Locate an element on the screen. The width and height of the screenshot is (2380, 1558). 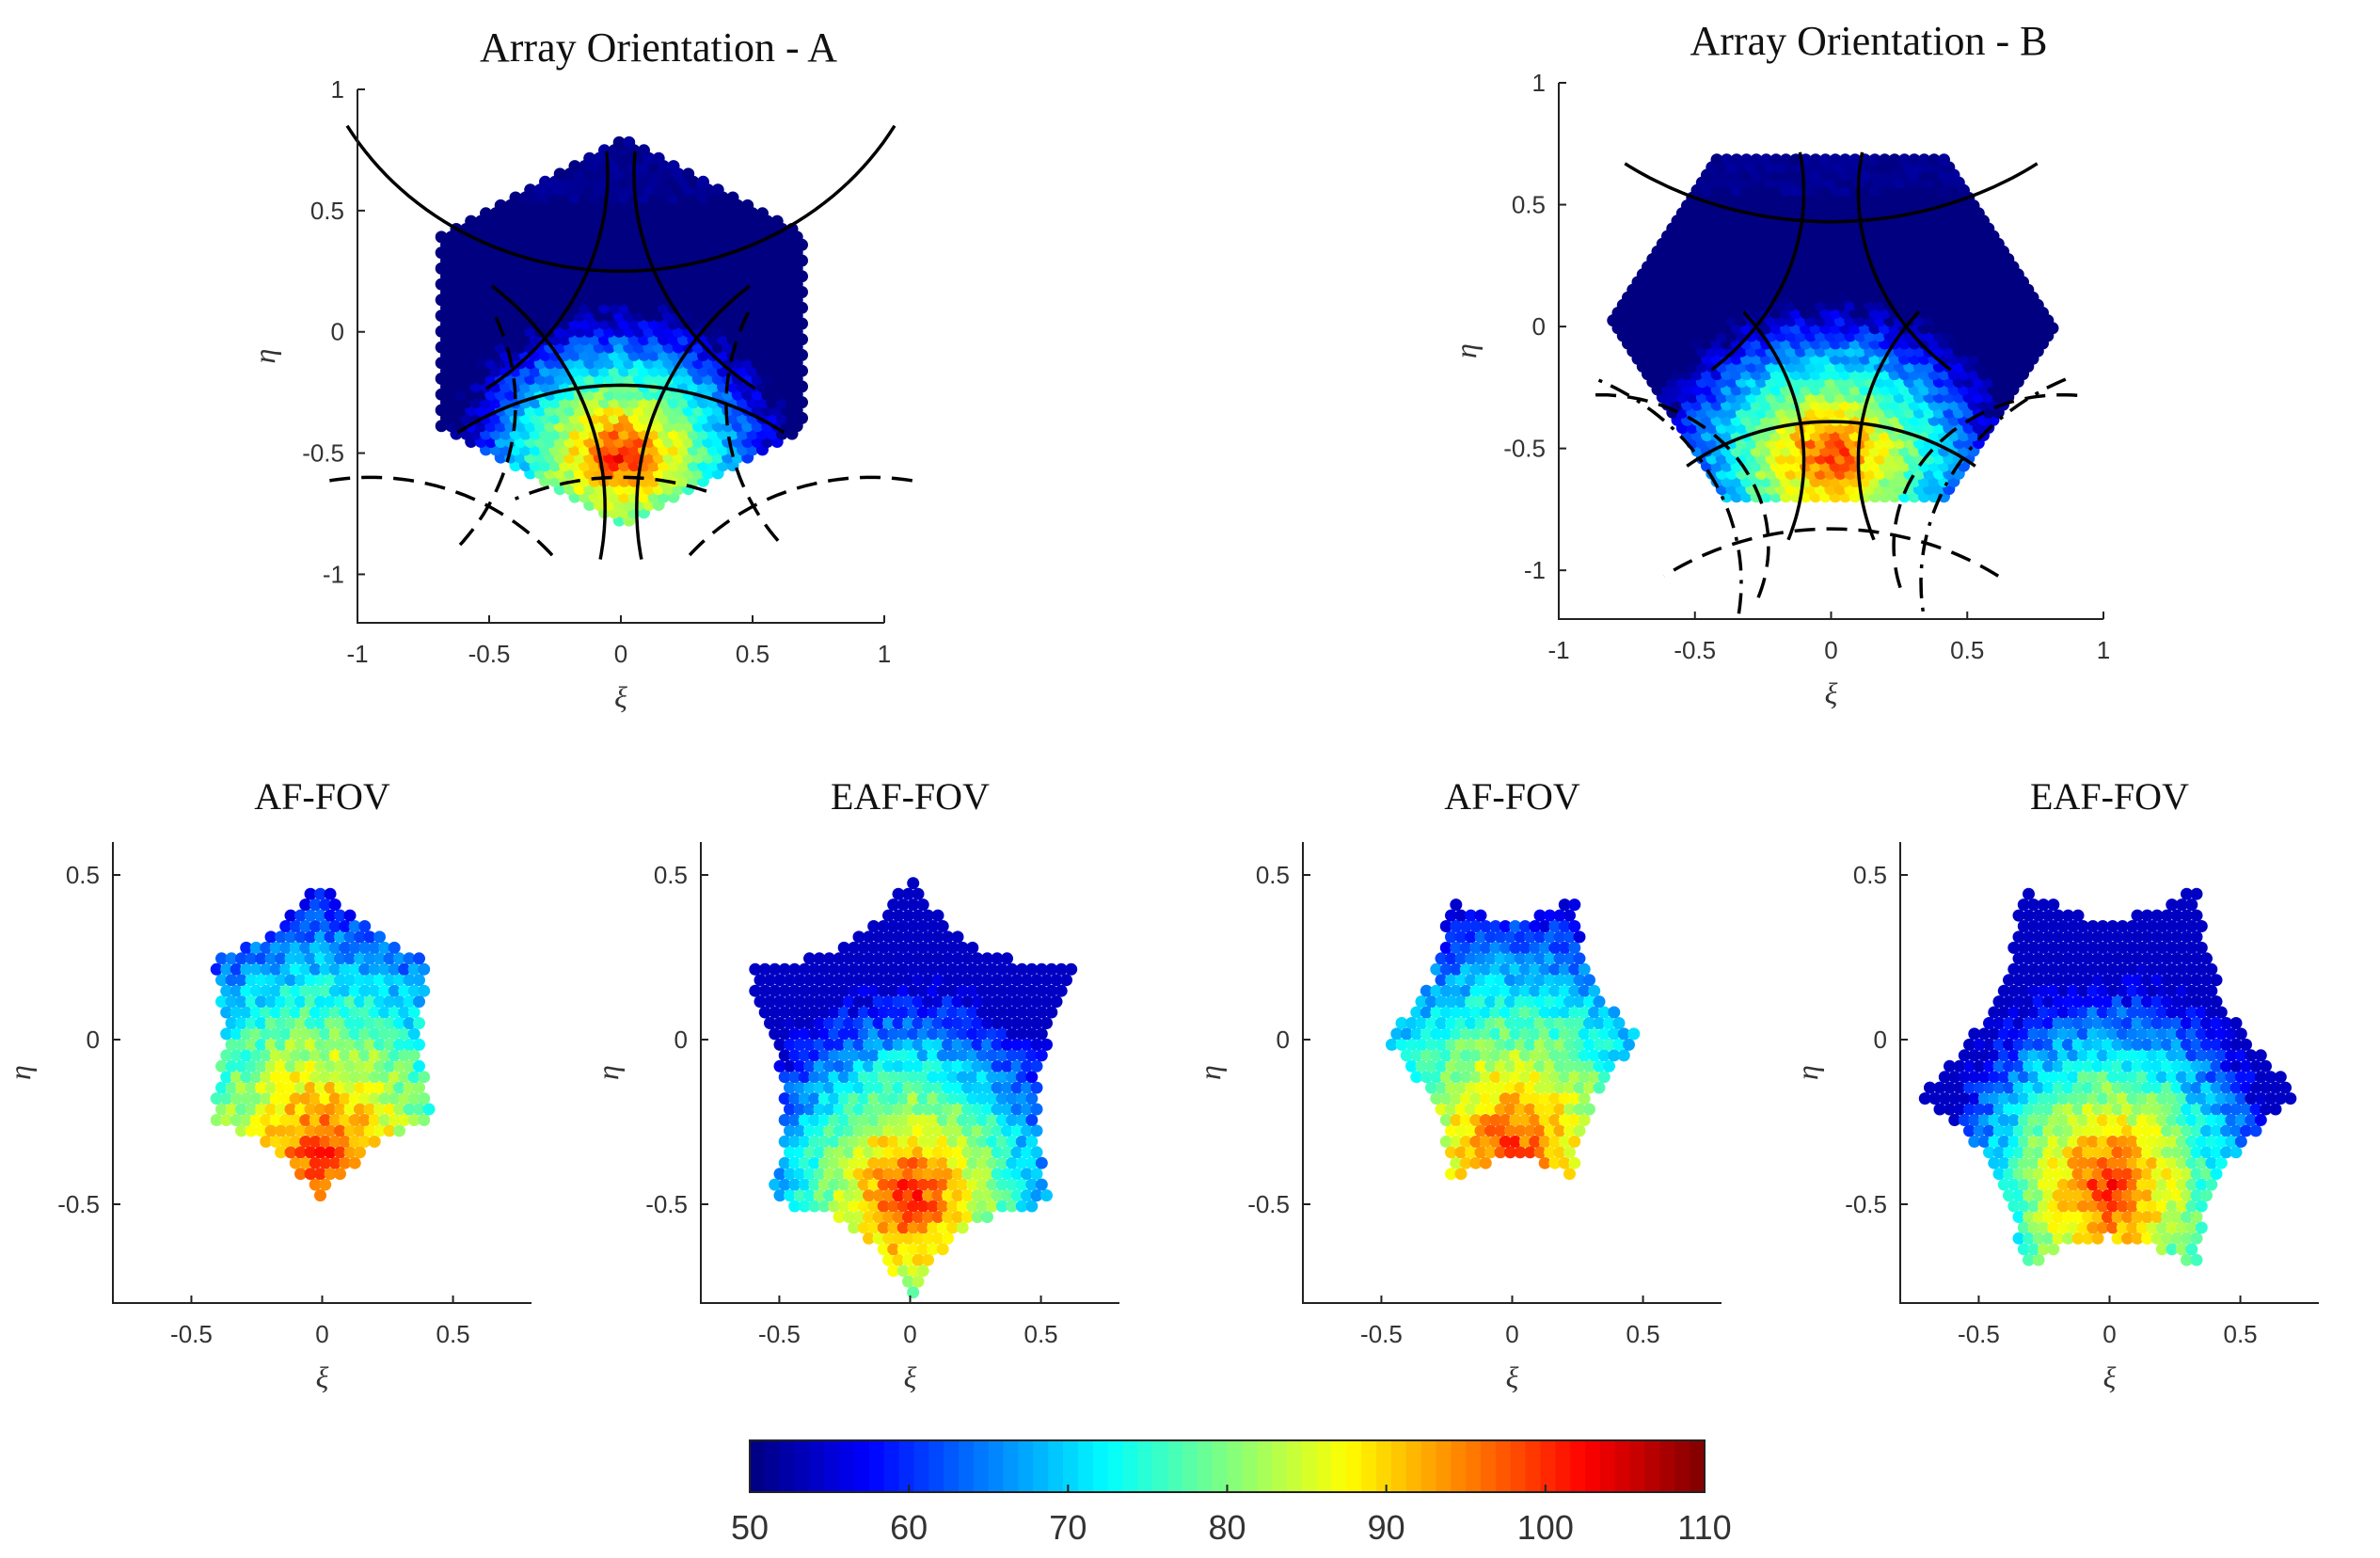
chart-title: Array Orientation - B is located at coordinates (1869, 41).